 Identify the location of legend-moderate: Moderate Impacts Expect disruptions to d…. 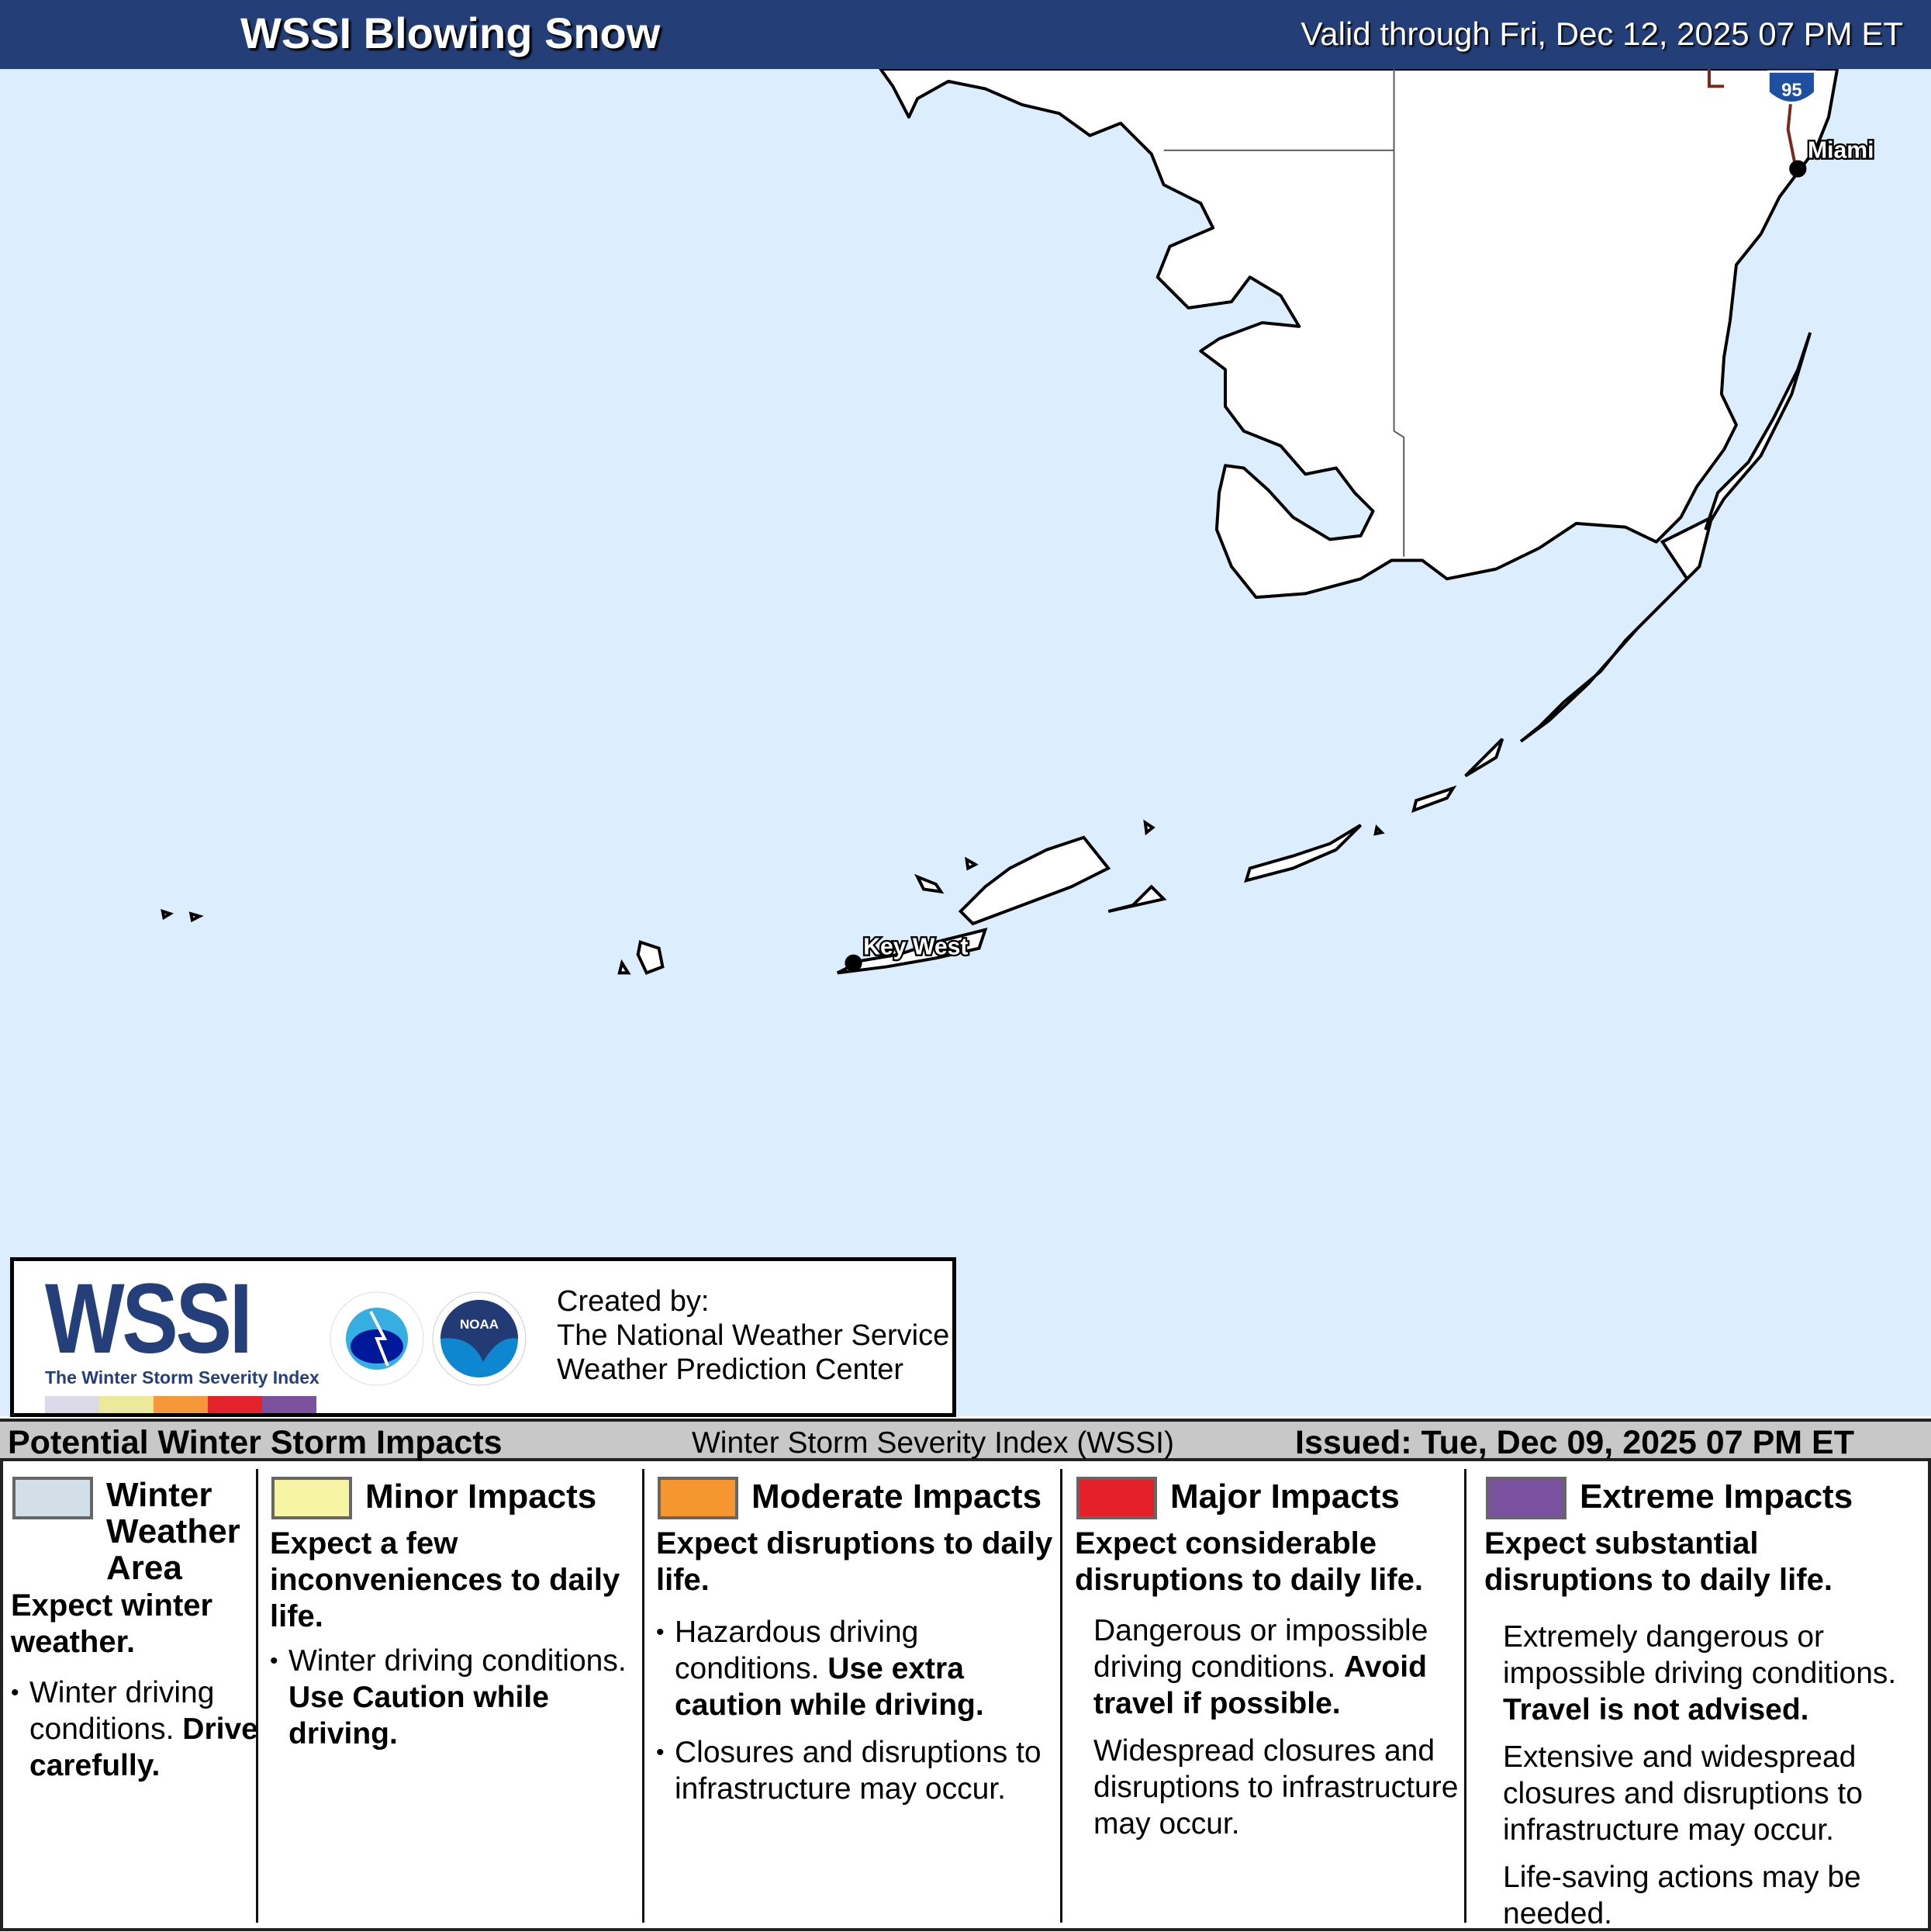
(855, 1694).